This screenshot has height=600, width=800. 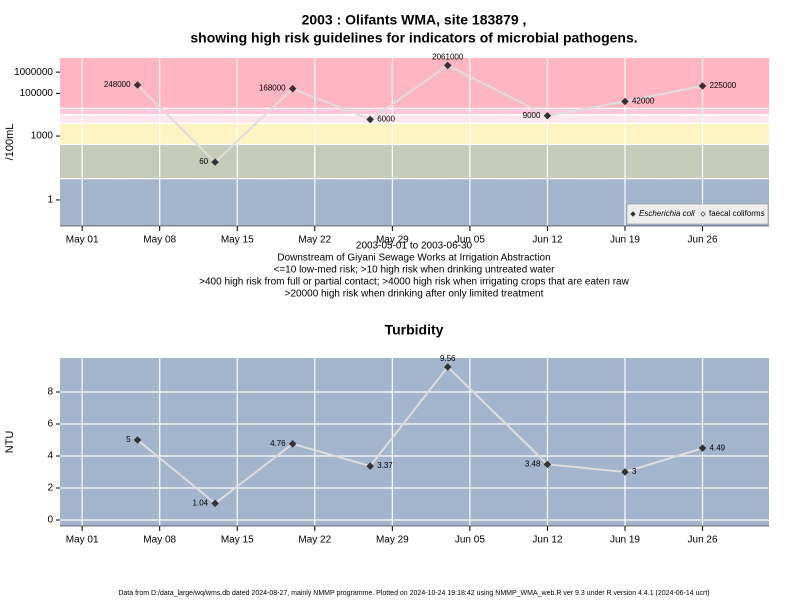 What do you see at coordinates (42, 136) in the screenshot?
I see `y-tick-label: 1000` at bounding box center [42, 136].